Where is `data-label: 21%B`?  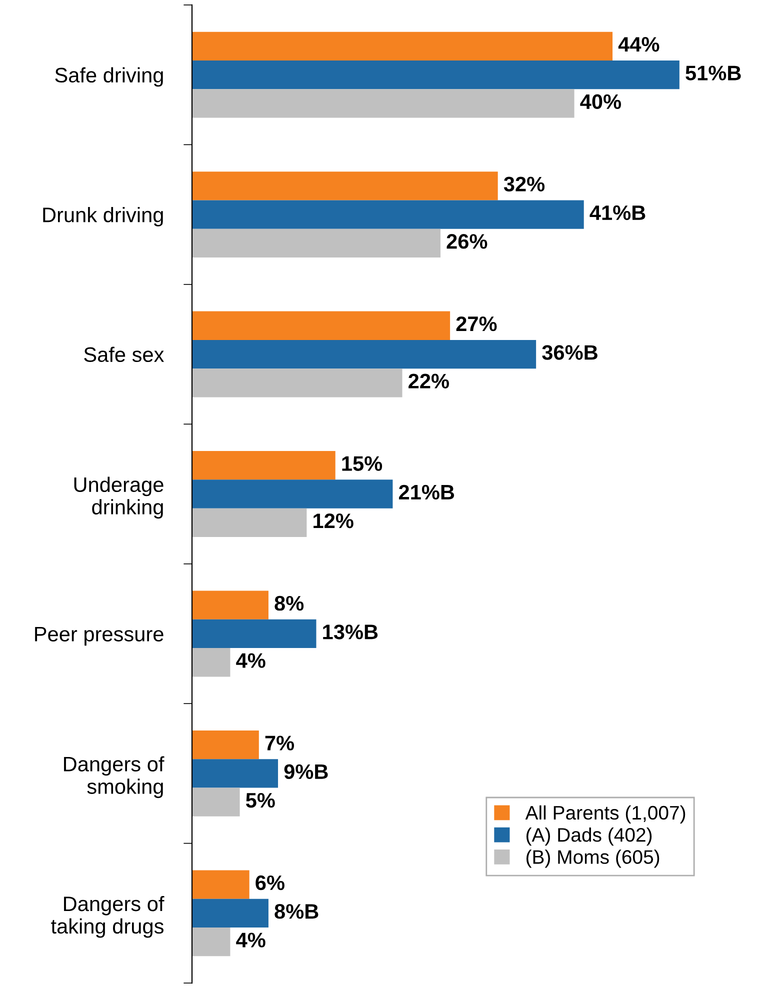
data-label: 21%B is located at coordinates (426, 492).